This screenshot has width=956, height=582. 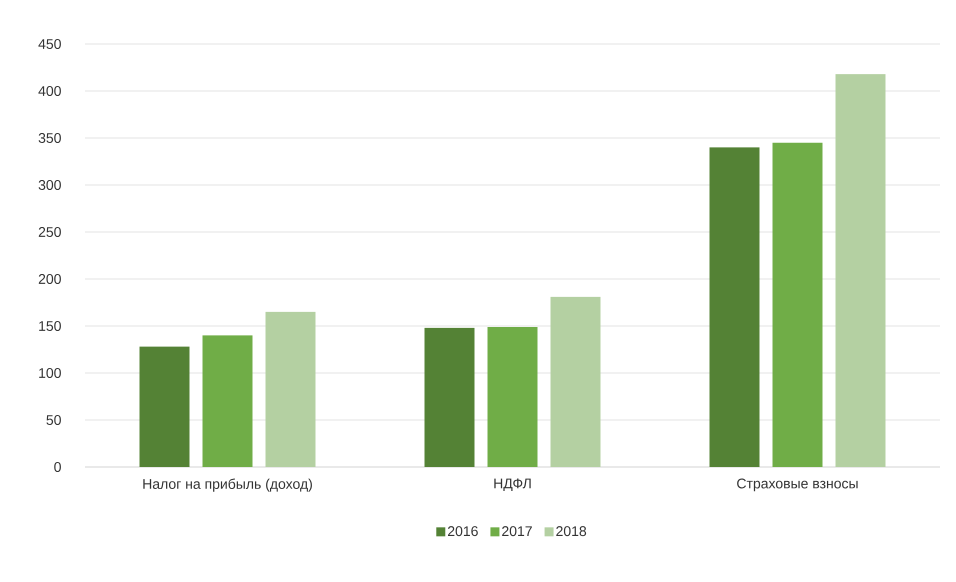 I want to click on y-tick-label: 300, so click(x=49, y=185).